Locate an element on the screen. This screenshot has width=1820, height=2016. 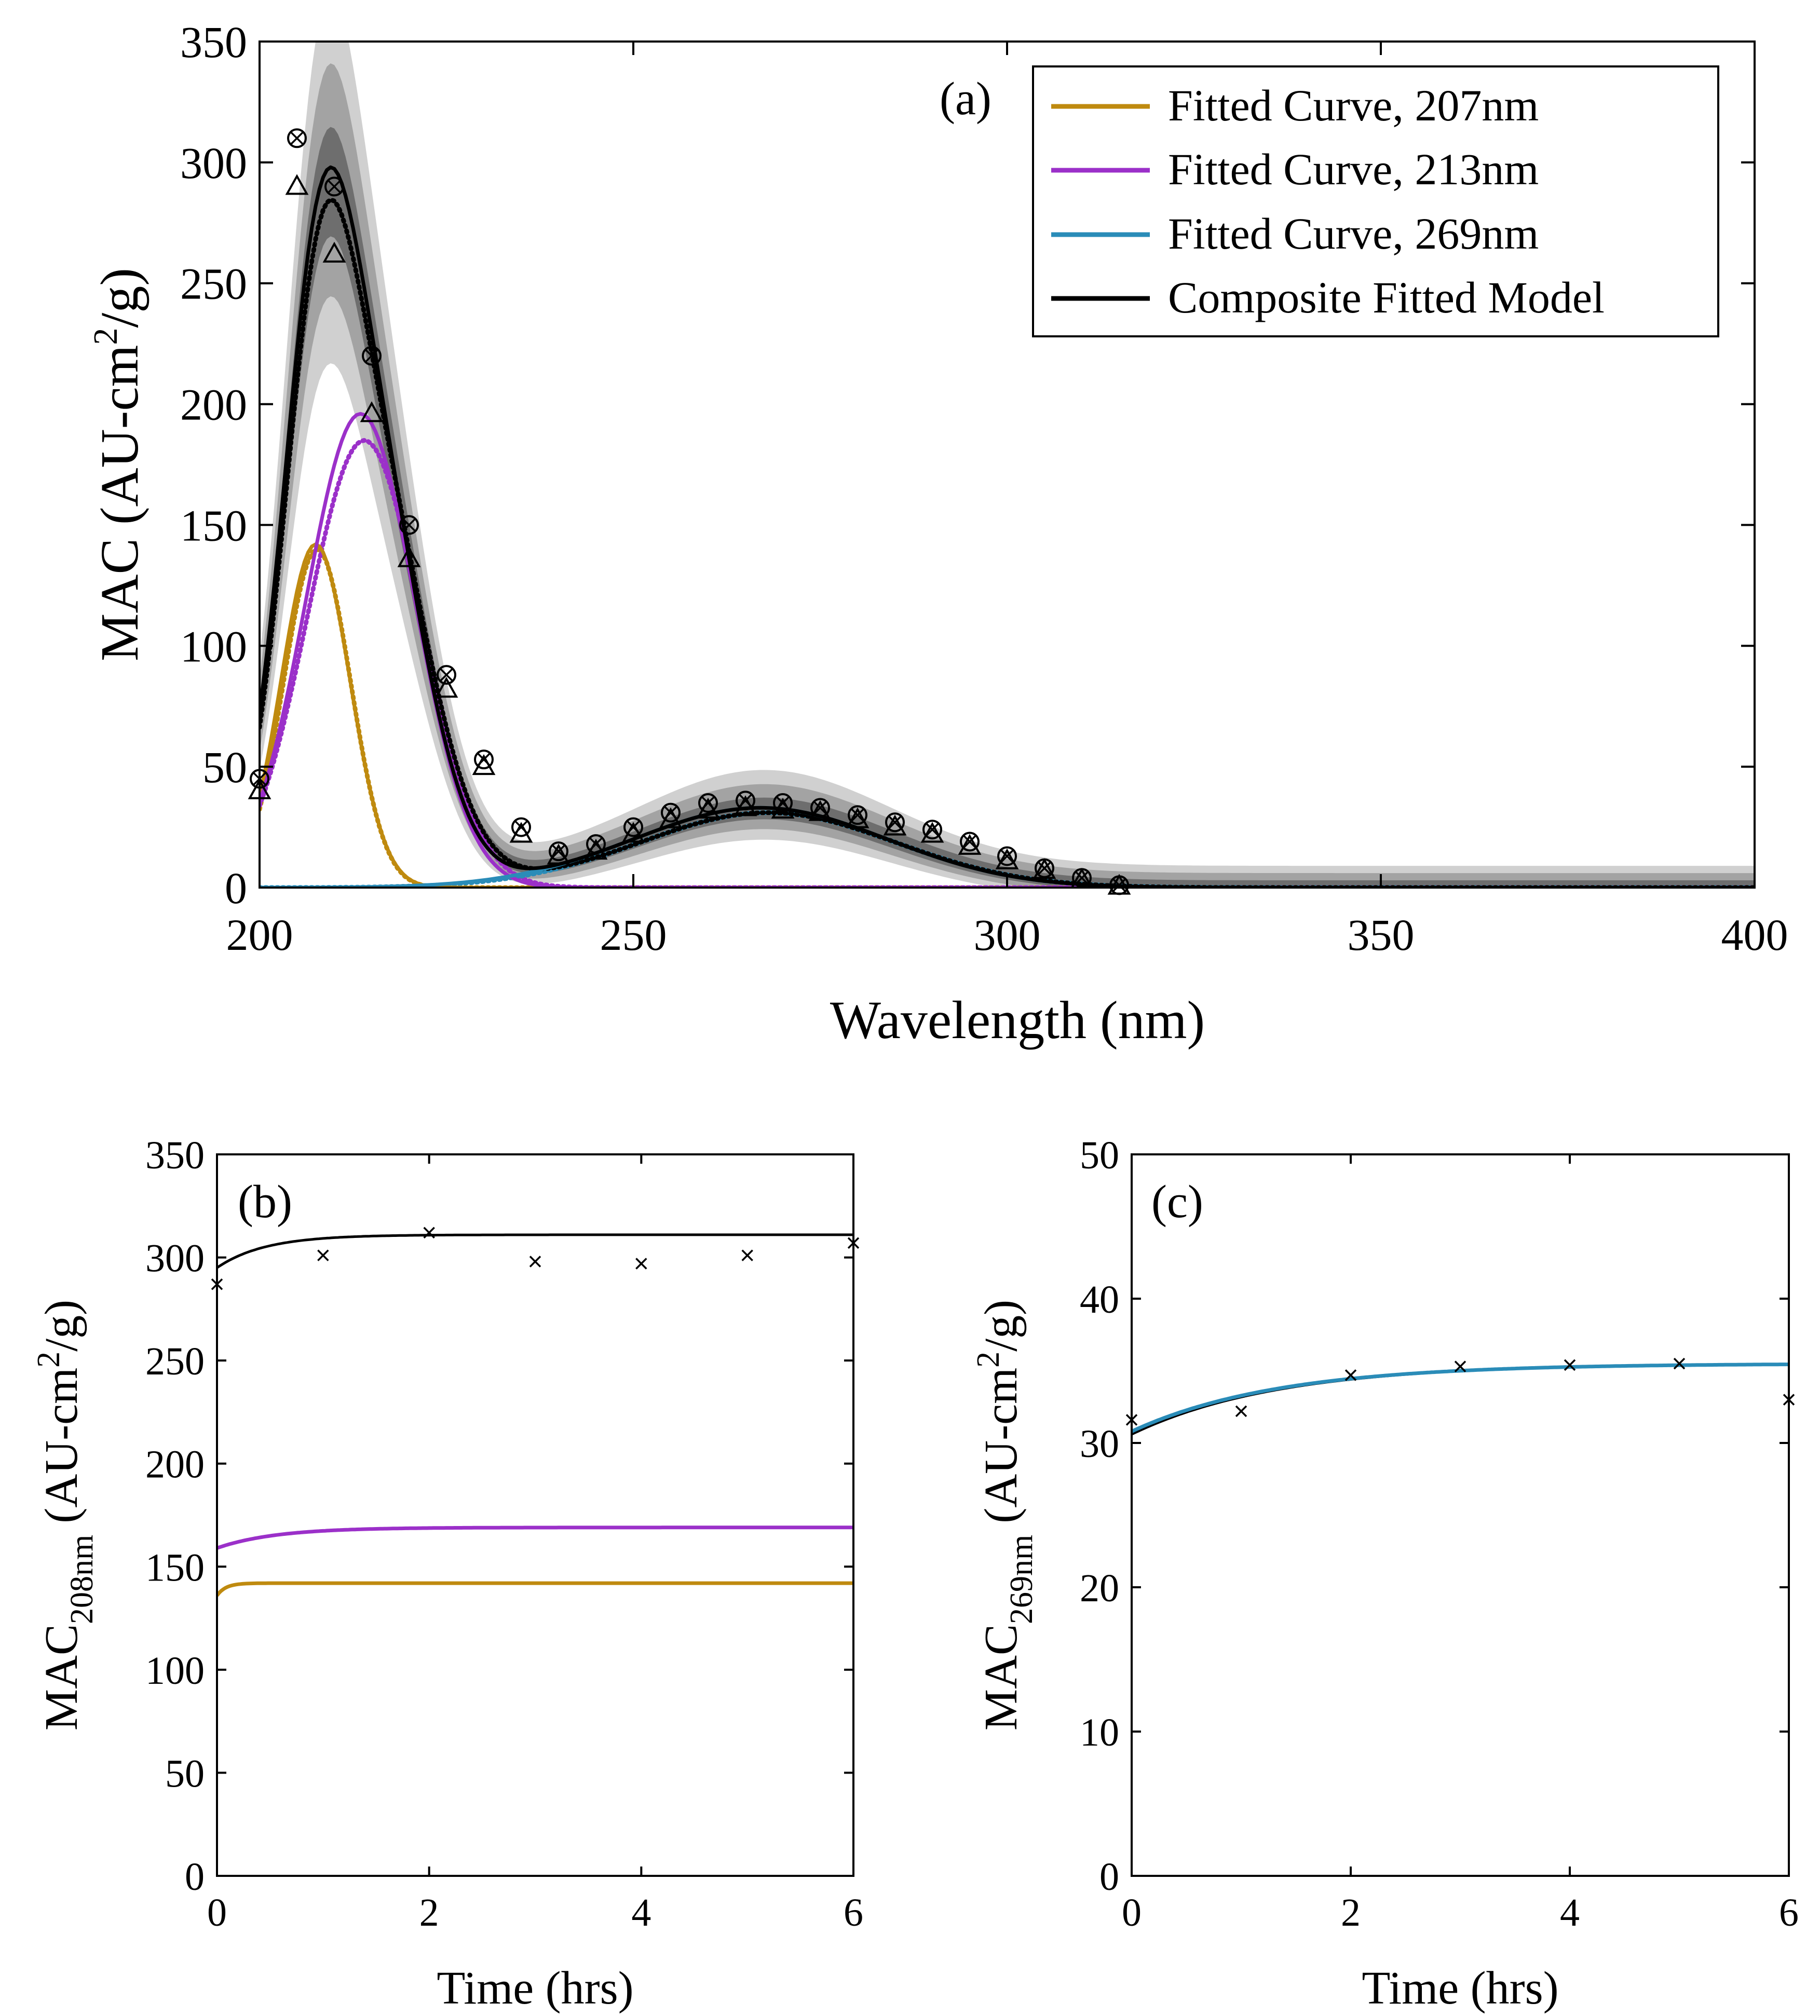
panel-c-ylabel-end: /g) is located at coordinates (1001, 1326).